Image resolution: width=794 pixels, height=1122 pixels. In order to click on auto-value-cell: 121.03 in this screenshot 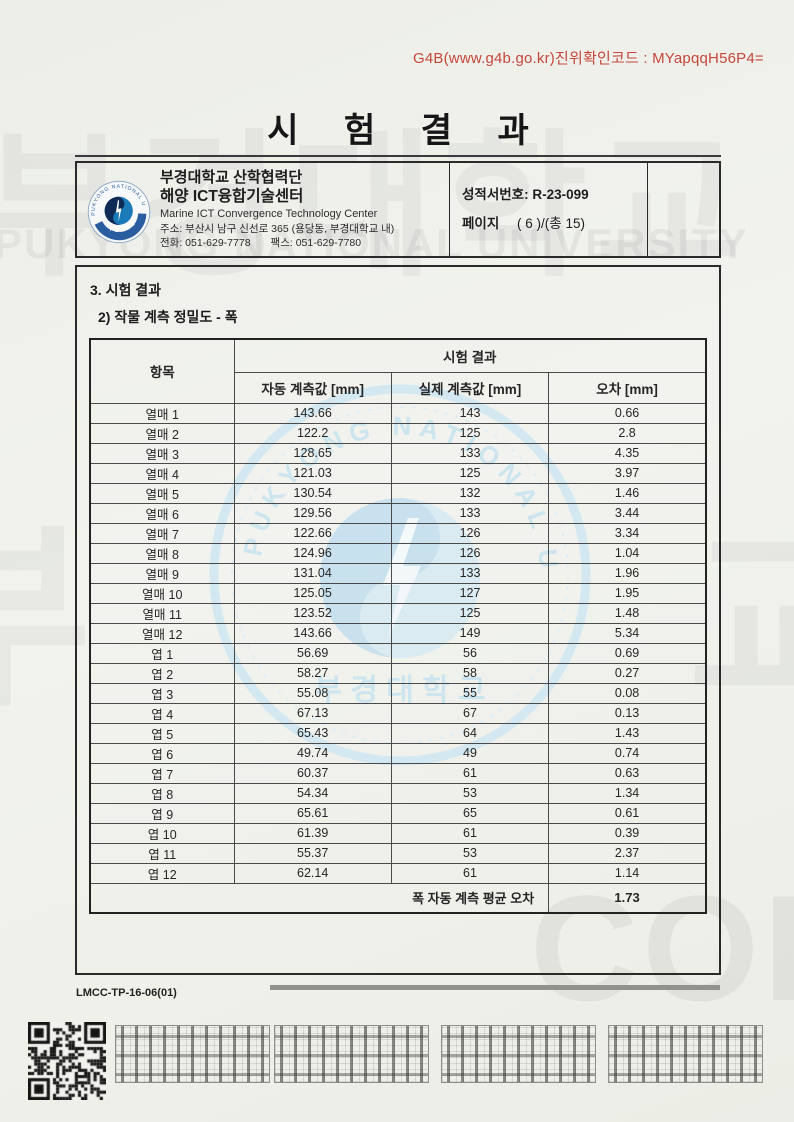, I will do `click(312, 473)`.